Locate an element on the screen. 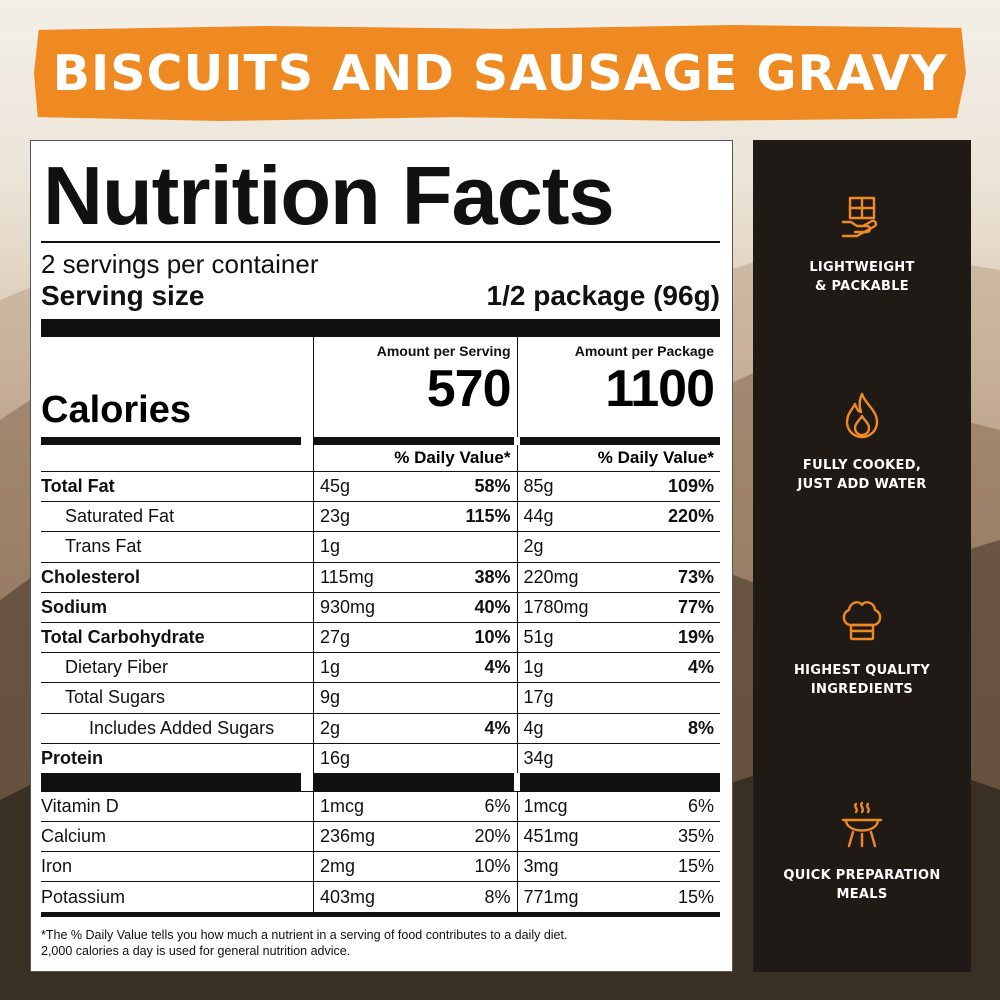 Image resolution: width=1000 pixels, height=1000 pixels. package-amount: 220mg is located at coordinates (551, 576).